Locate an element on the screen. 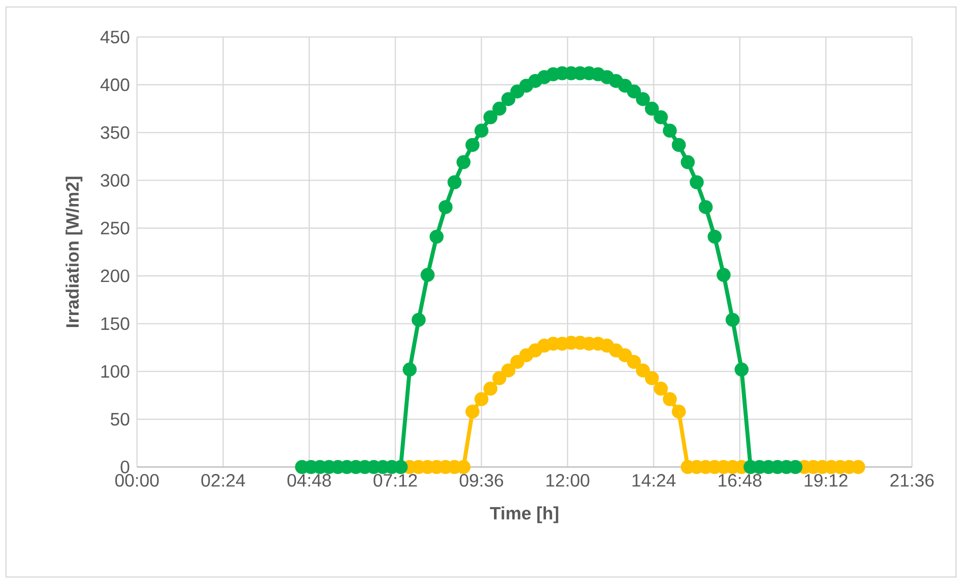  y-tick-label: 350 is located at coordinates (115, 132).